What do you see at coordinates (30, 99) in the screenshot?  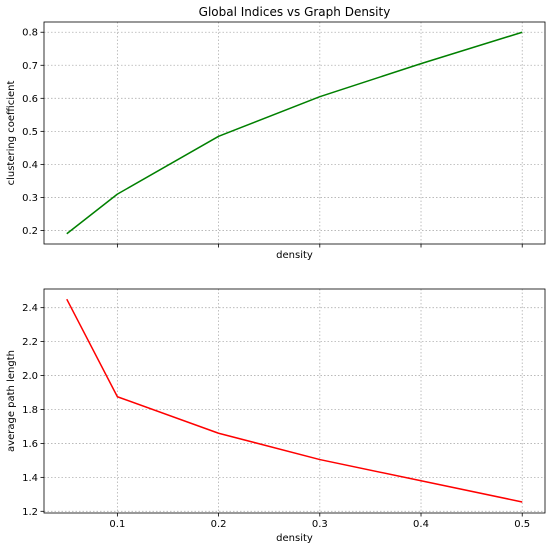 I see `y-tick-label: 0.6` at bounding box center [30, 99].